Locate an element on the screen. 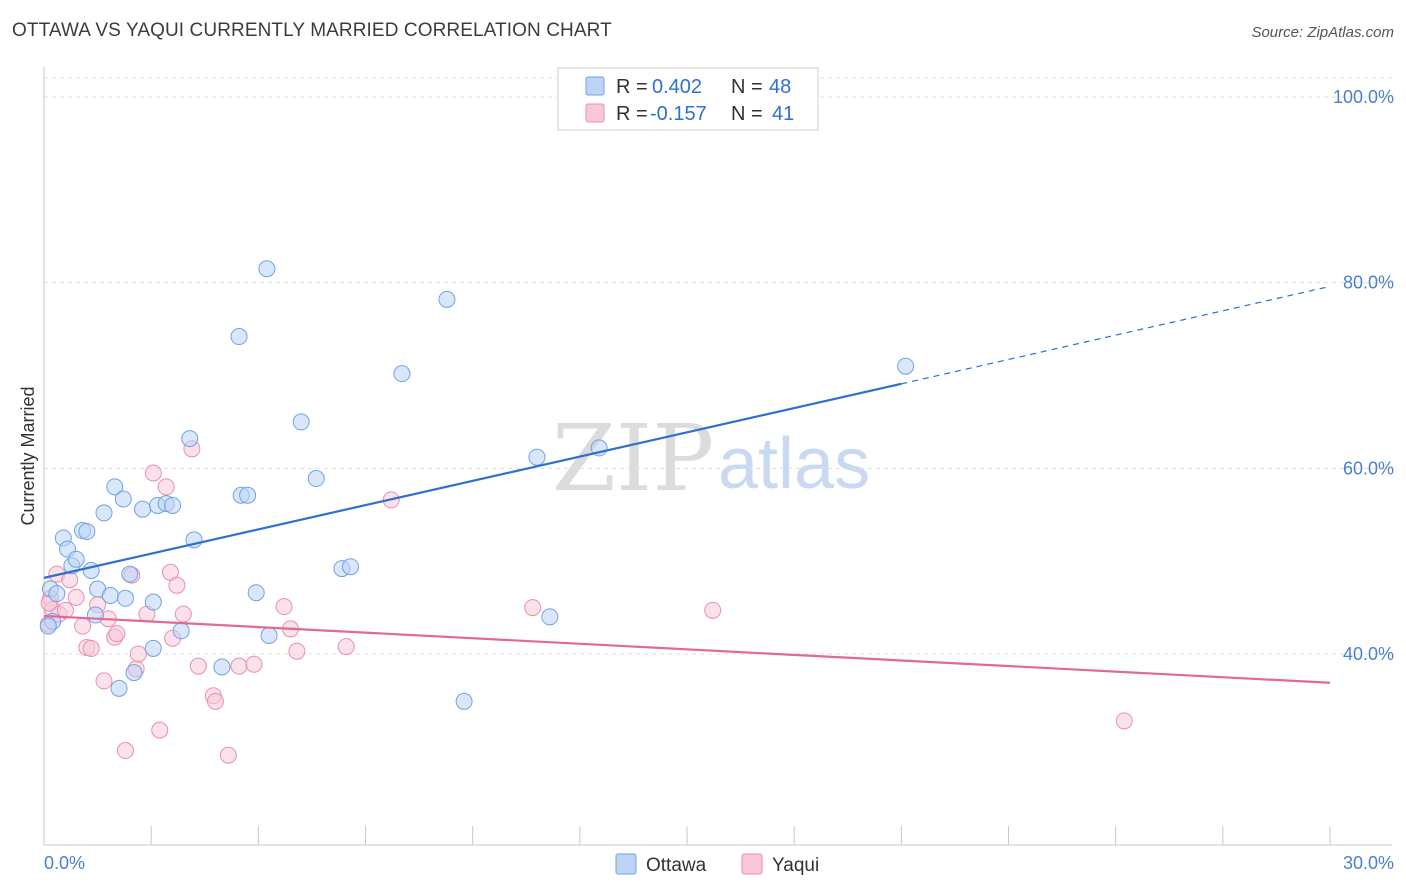 This screenshot has height=892, width=1406. watermark-atlas: atlas is located at coordinates (794, 464).